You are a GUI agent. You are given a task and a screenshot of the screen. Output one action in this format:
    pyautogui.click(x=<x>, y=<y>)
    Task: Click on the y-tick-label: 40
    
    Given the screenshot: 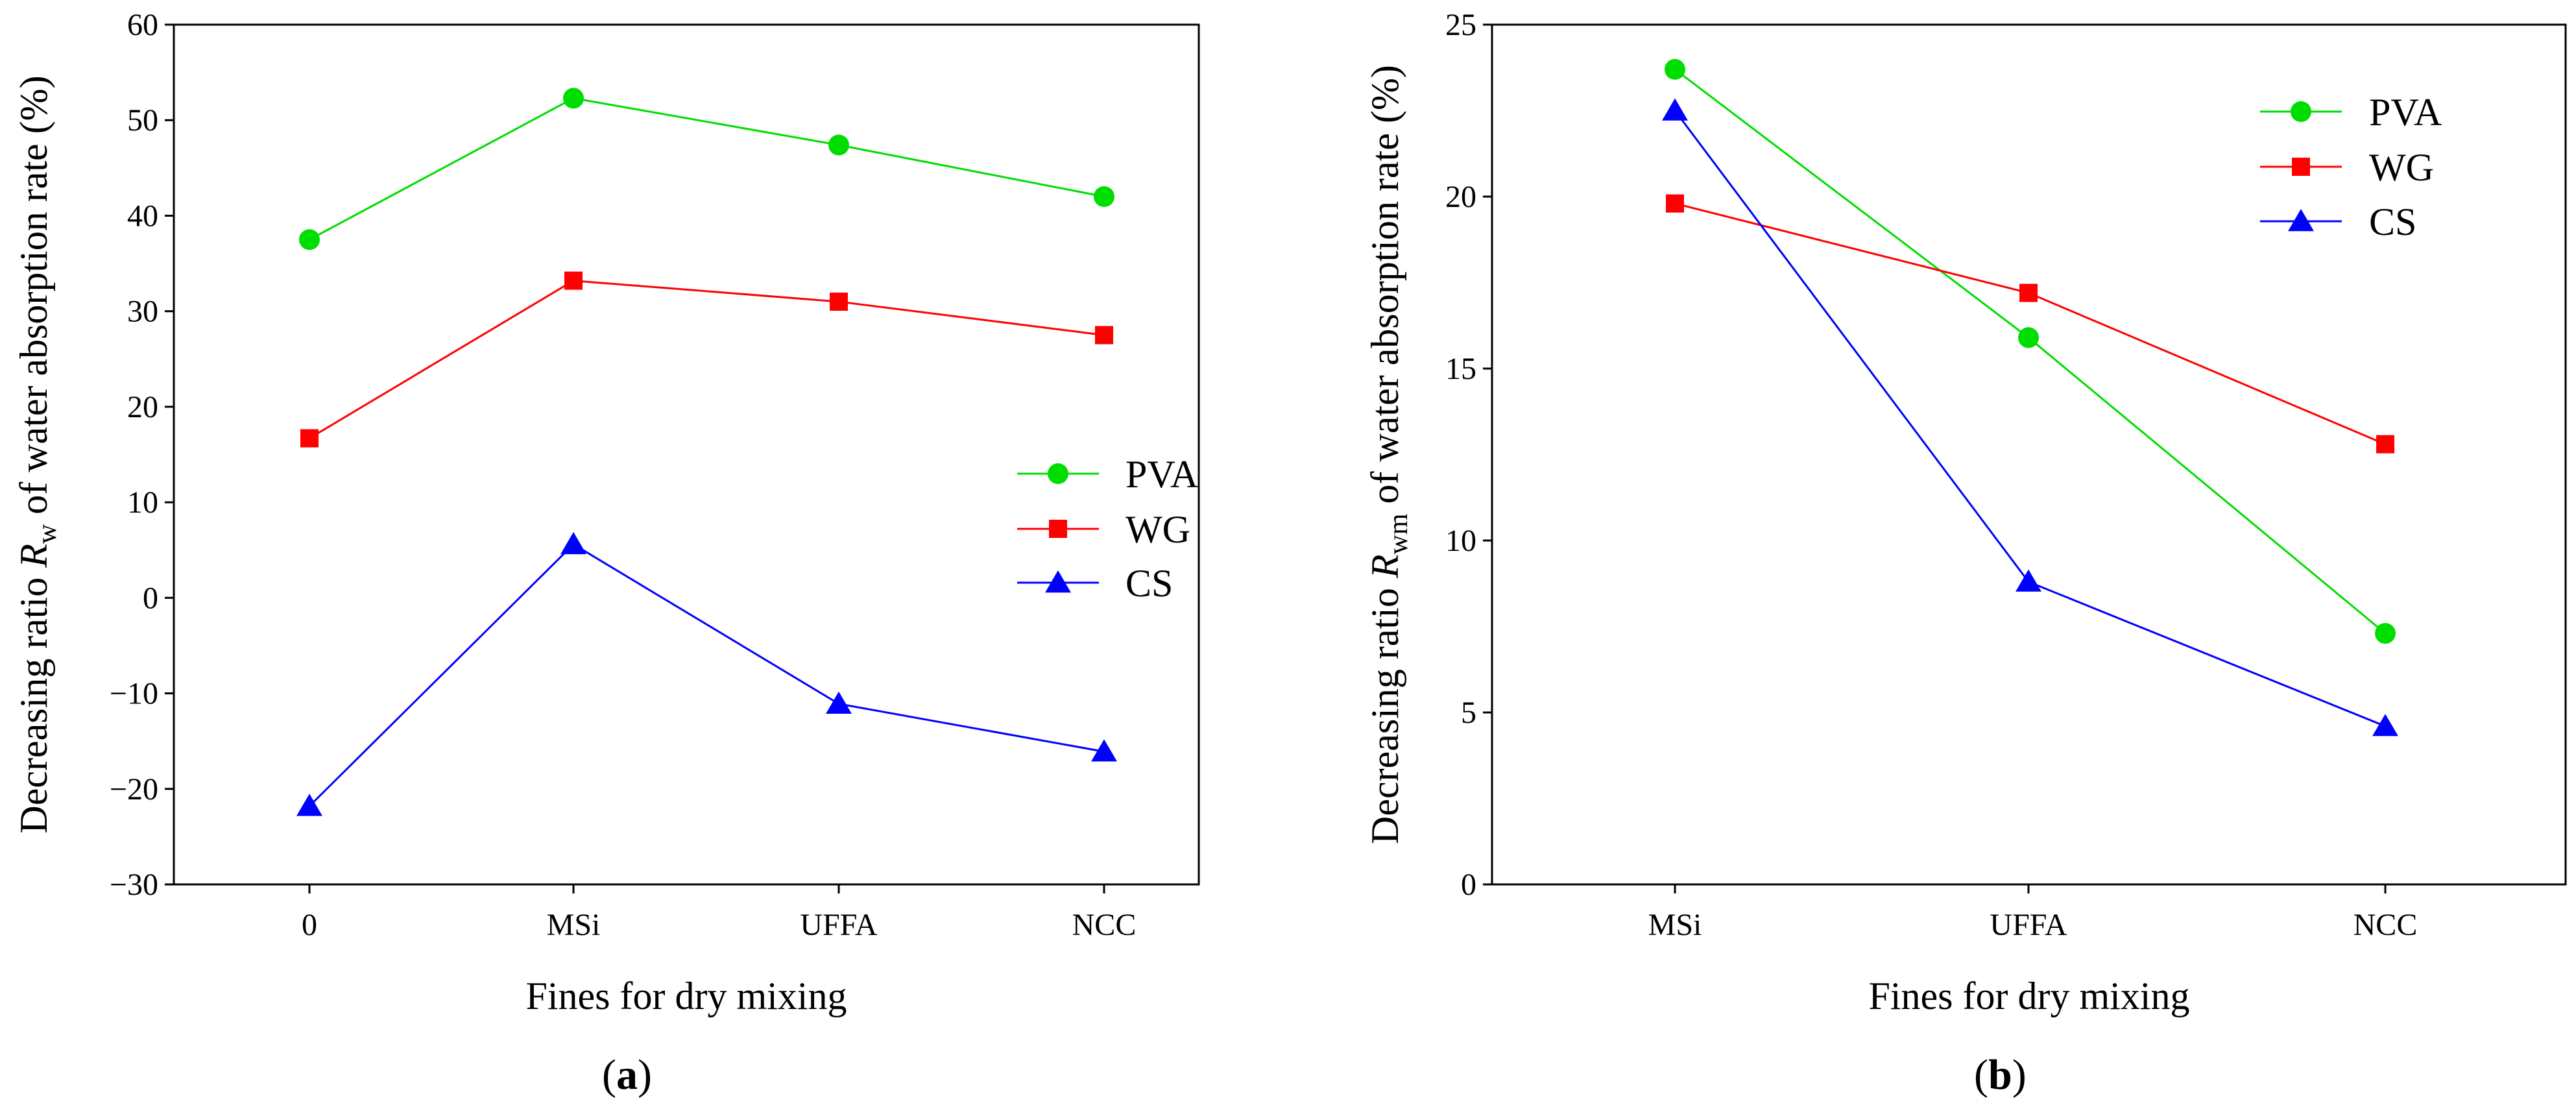 What is the action you would take?
    pyautogui.click(x=142, y=216)
    